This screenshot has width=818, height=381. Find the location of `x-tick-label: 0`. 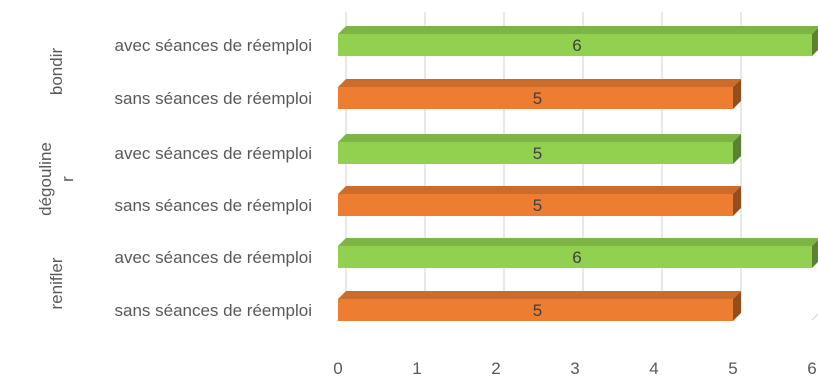

x-tick-label: 0 is located at coordinates (337, 368).